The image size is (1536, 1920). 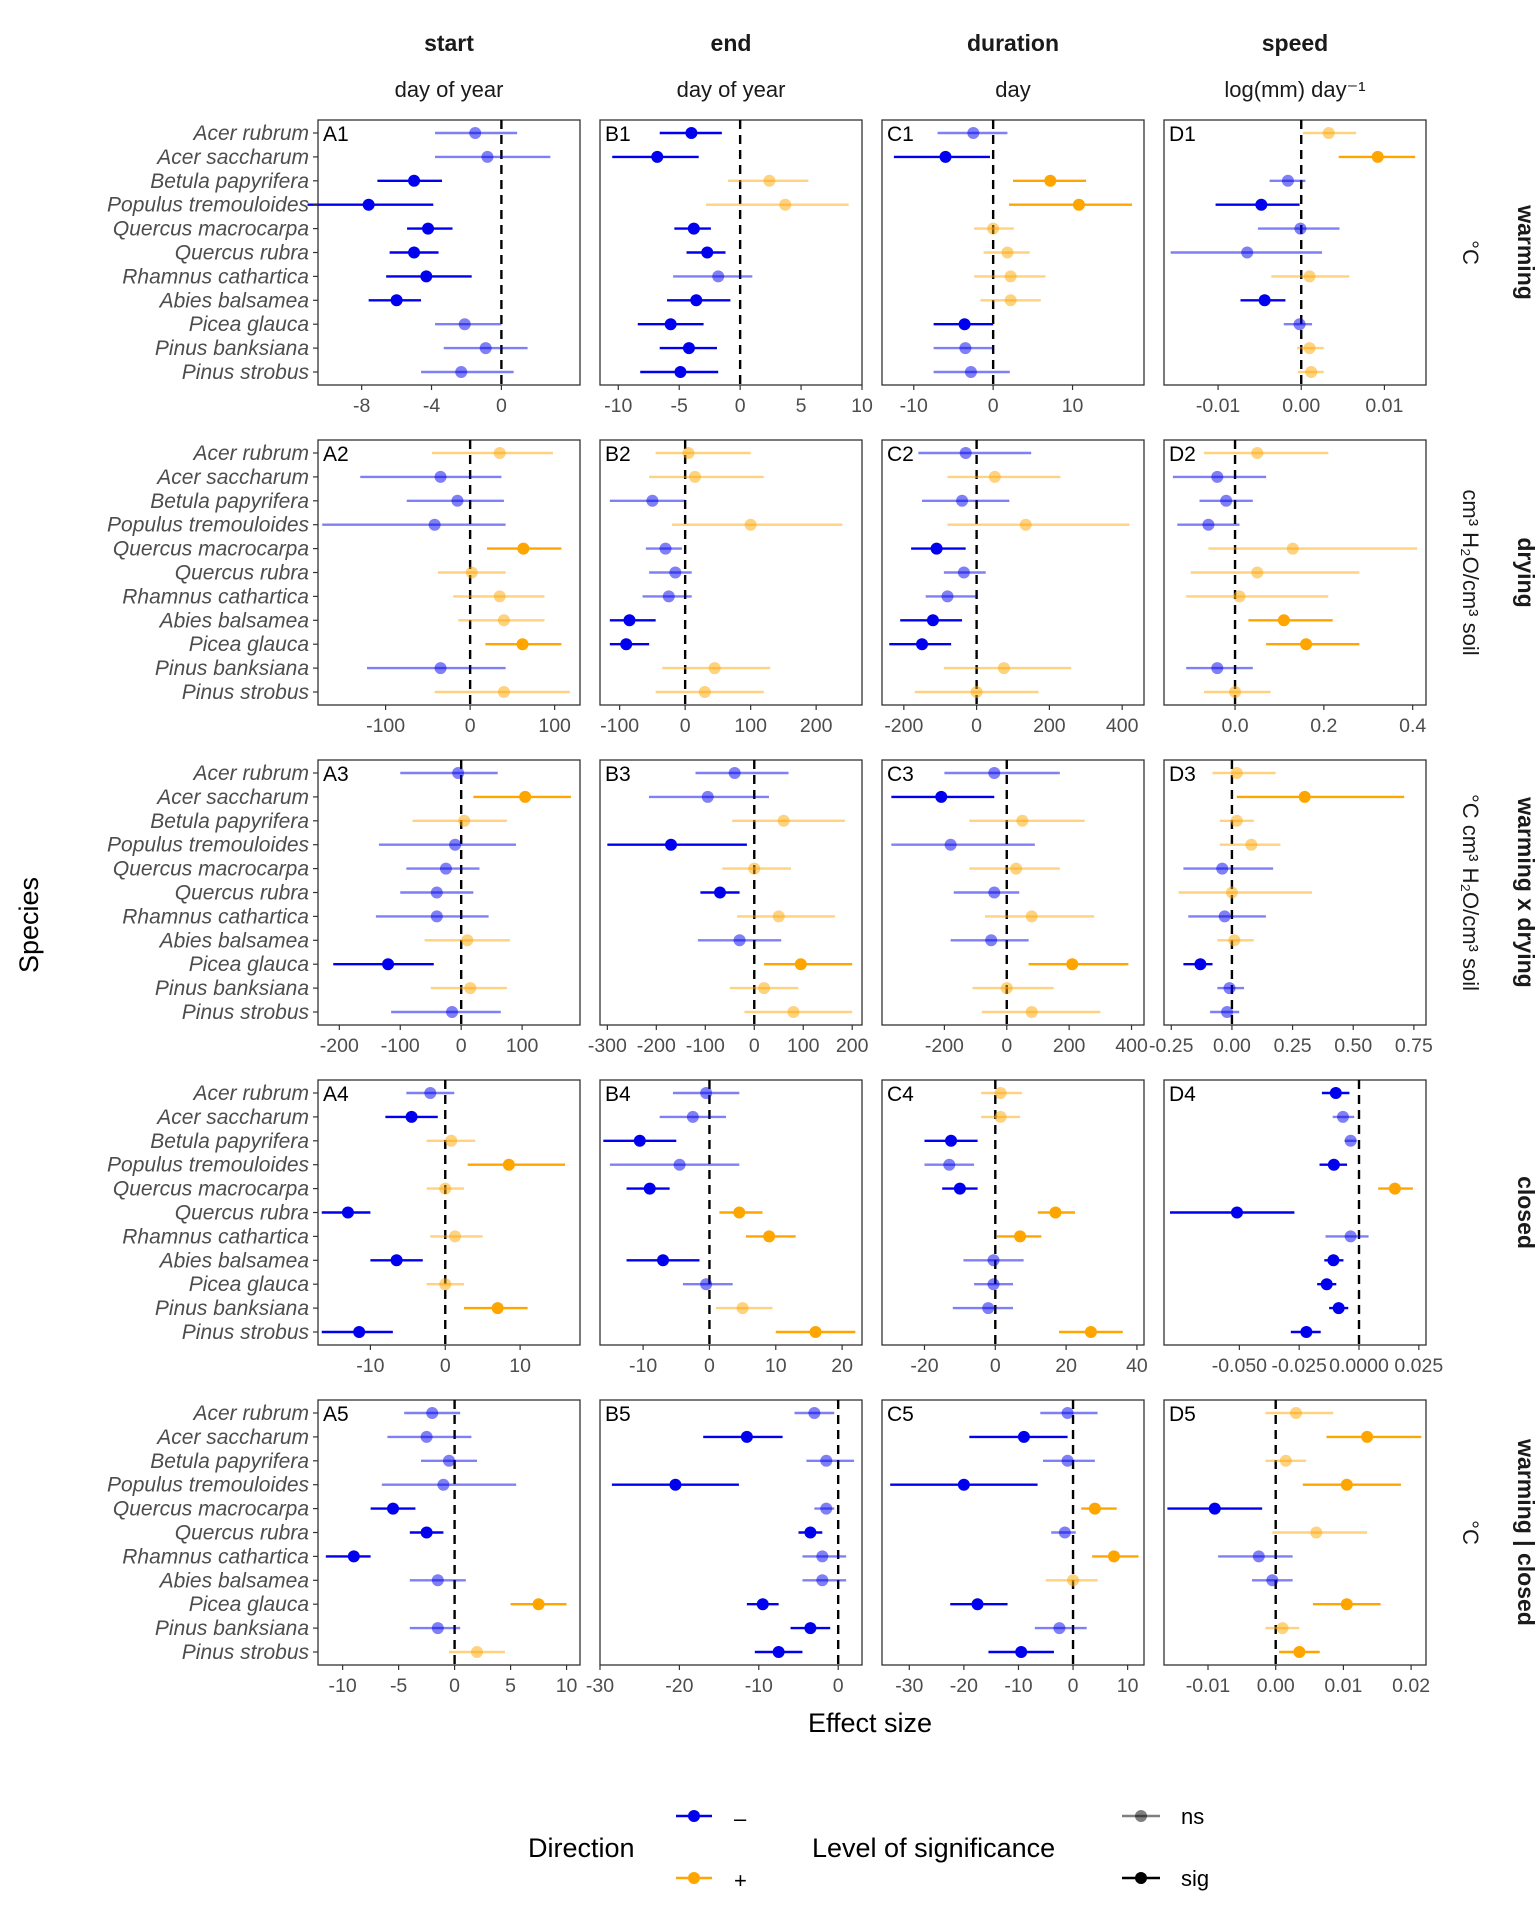 I want to click on x-tick-label: 100, so click(x=522, y=1046).